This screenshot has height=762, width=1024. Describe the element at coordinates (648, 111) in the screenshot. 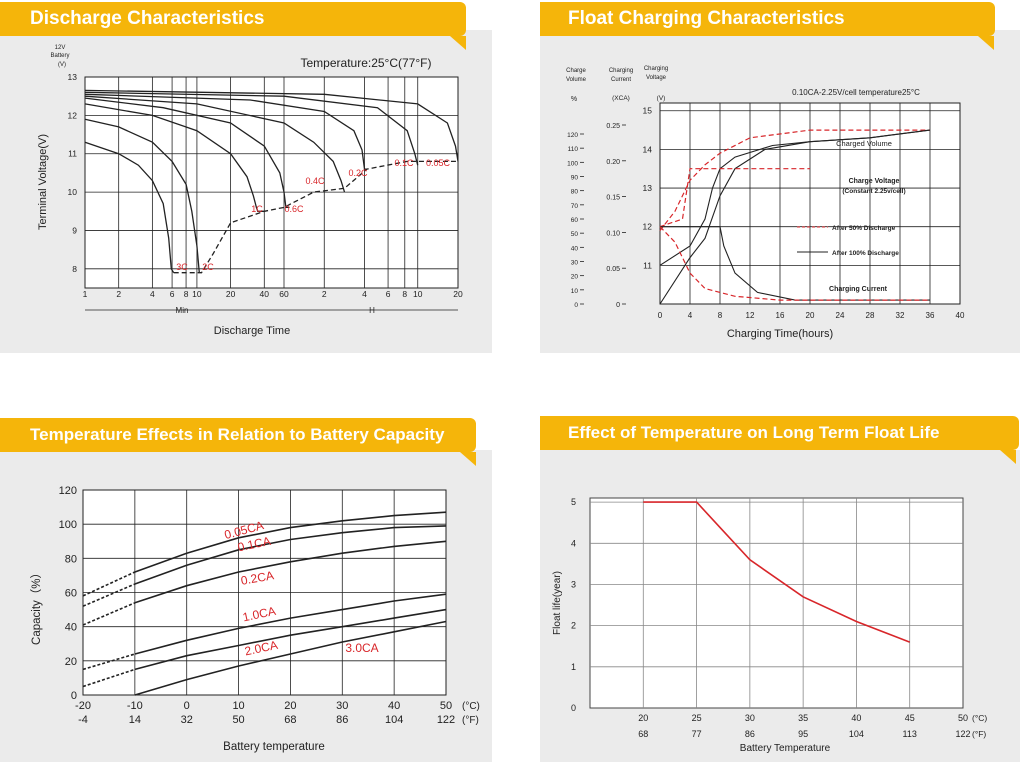

I see `float-voltage-tick: 15` at that location.